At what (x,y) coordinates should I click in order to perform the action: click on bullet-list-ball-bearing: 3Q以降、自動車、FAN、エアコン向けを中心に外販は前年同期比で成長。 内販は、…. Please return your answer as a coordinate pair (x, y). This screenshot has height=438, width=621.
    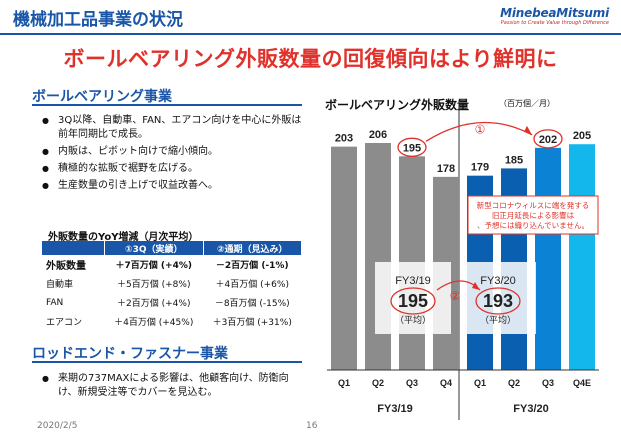
    Looking at the image, I should click on (173, 155).